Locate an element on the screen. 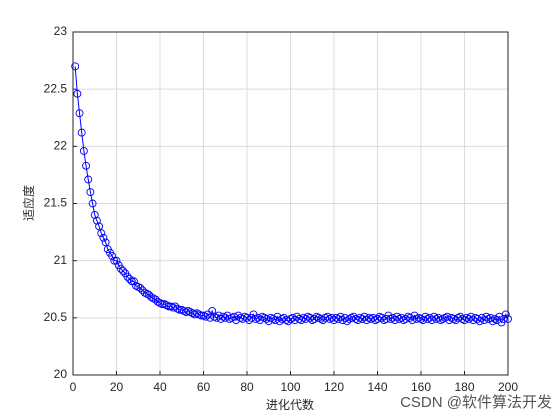  x-tick-label: 100 is located at coordinates (290, 387).